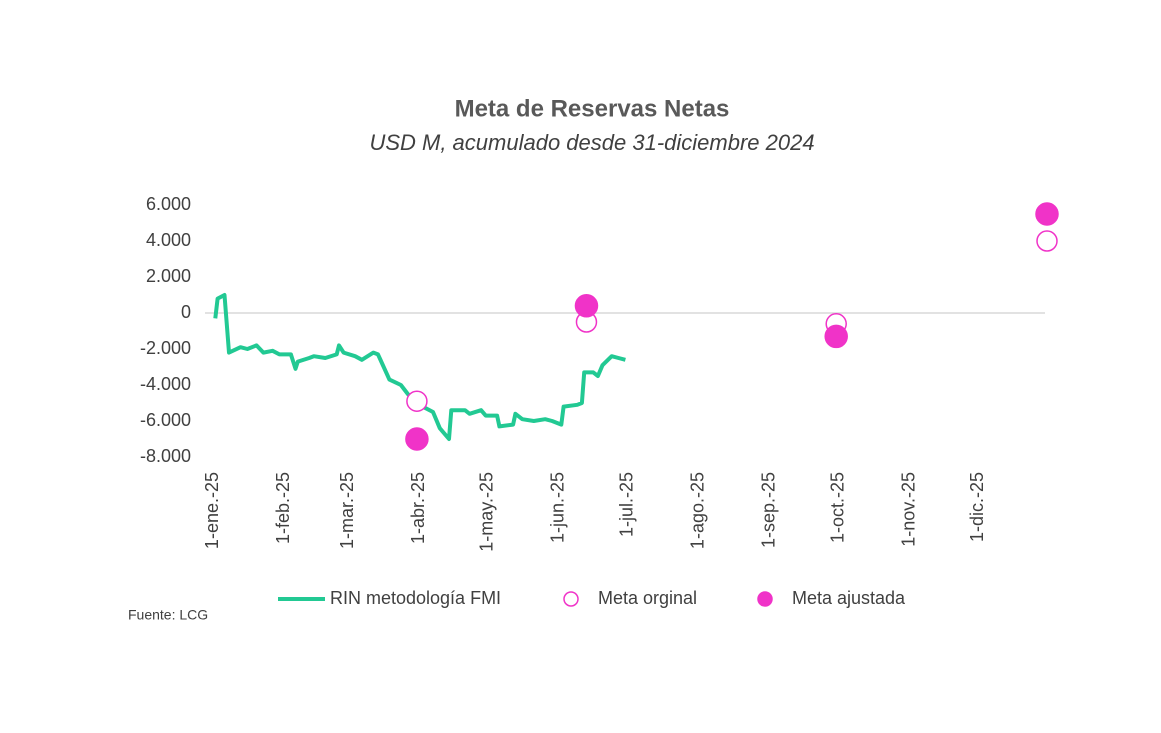 This screenshot has width=1161, height=733. I want to click on x-tick-label: 1-nov.-25, so click(908, 509).